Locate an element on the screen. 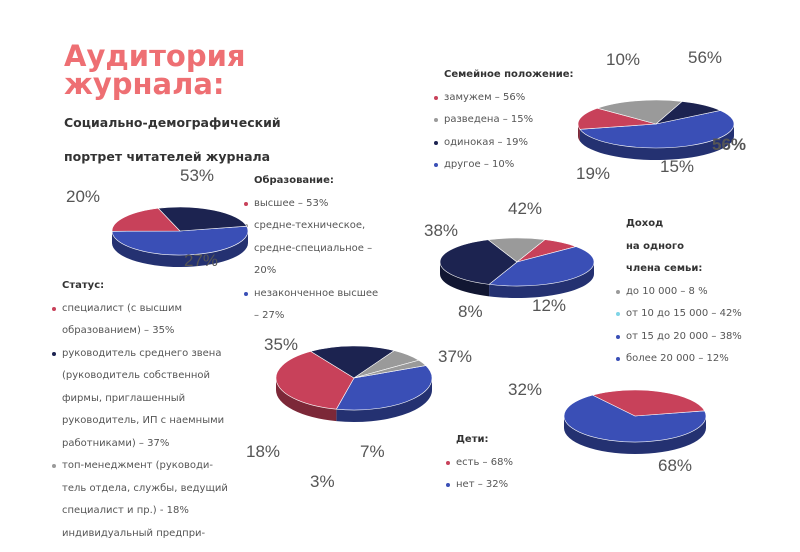 The width and height of the screenshot is (800, 552). pie-children is located at coordinates (635, 421).